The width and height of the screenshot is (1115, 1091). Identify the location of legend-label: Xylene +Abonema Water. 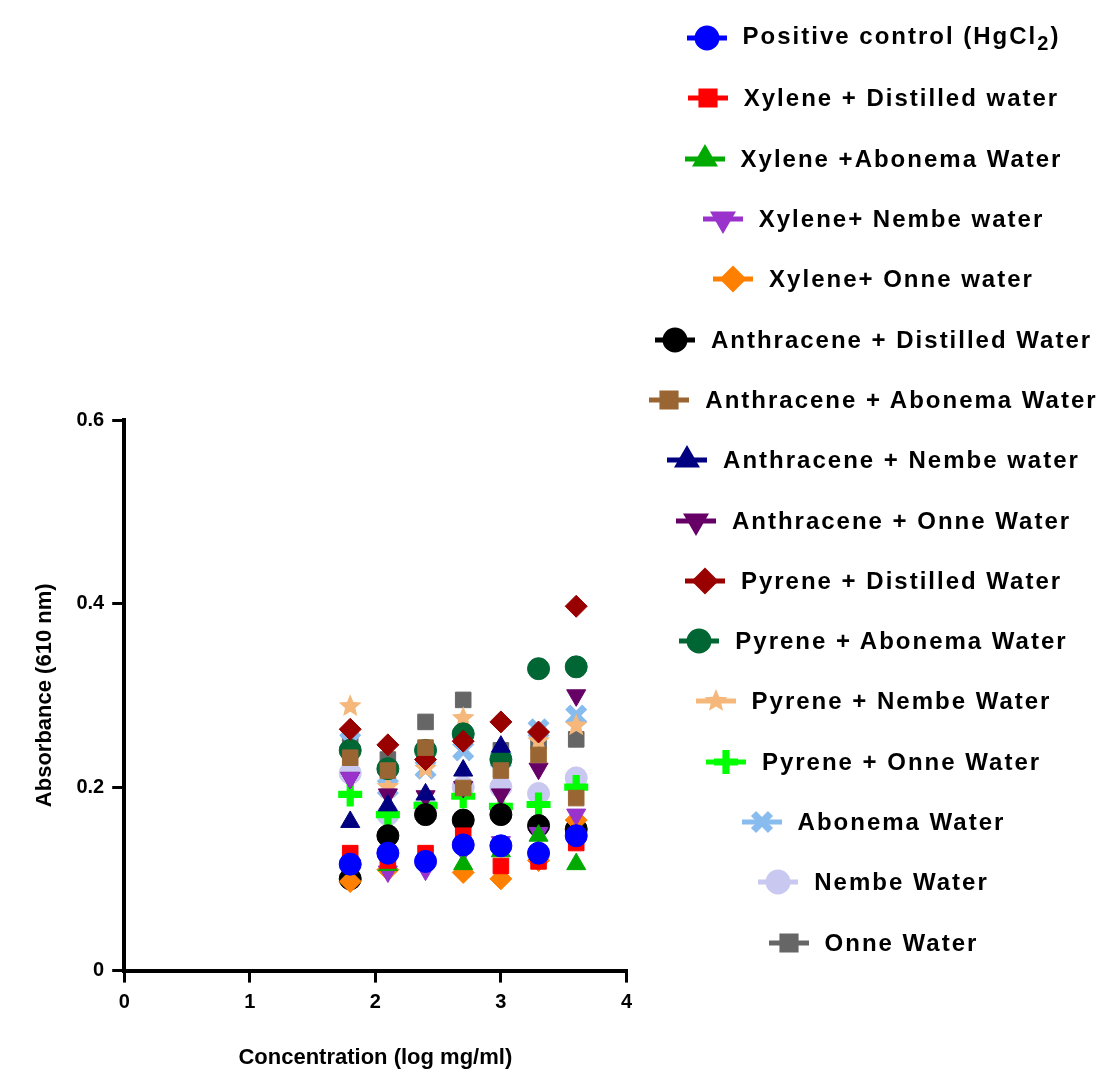
(901, 158).